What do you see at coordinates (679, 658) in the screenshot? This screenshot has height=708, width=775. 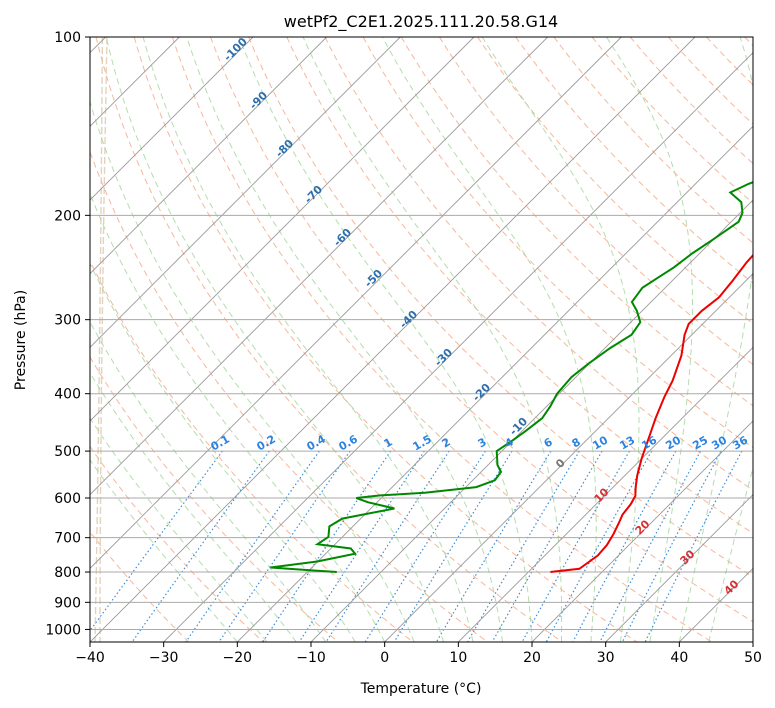 I see `x-tick-label: 40` at bounding box center [679, 658].